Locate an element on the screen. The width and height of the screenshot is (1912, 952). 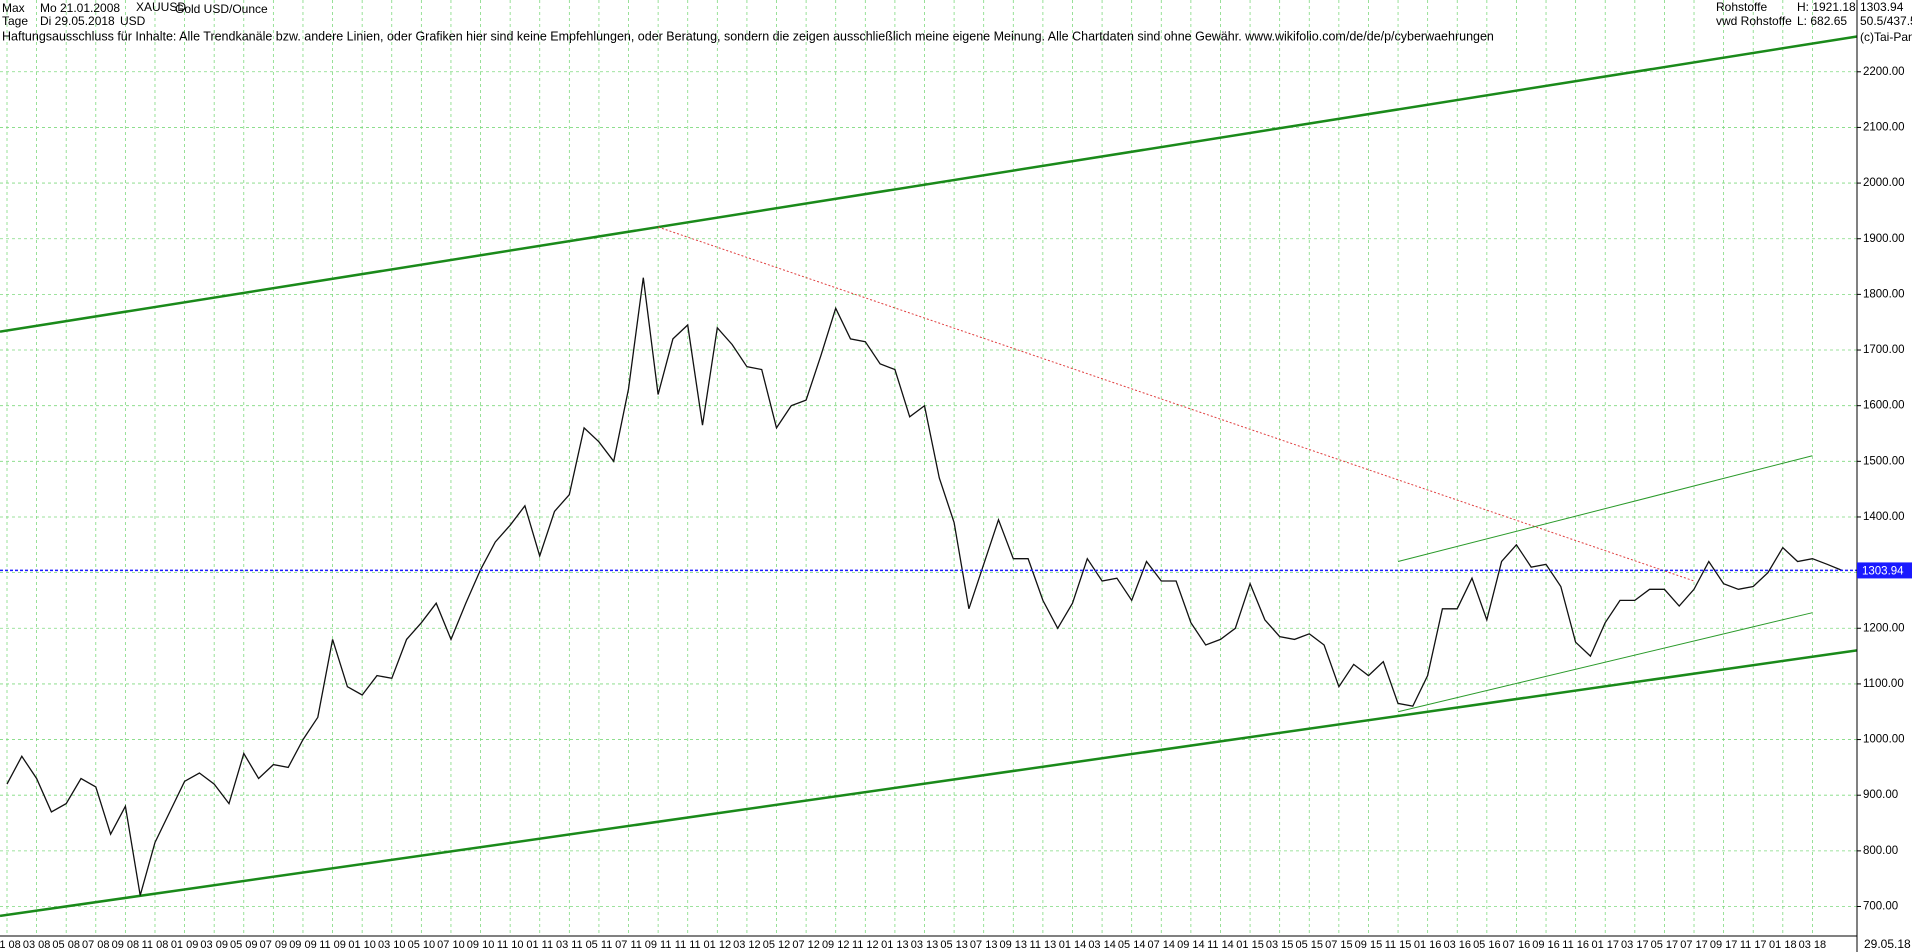
x-tick-label: 05 16 is located at coordinates (1487, 945).